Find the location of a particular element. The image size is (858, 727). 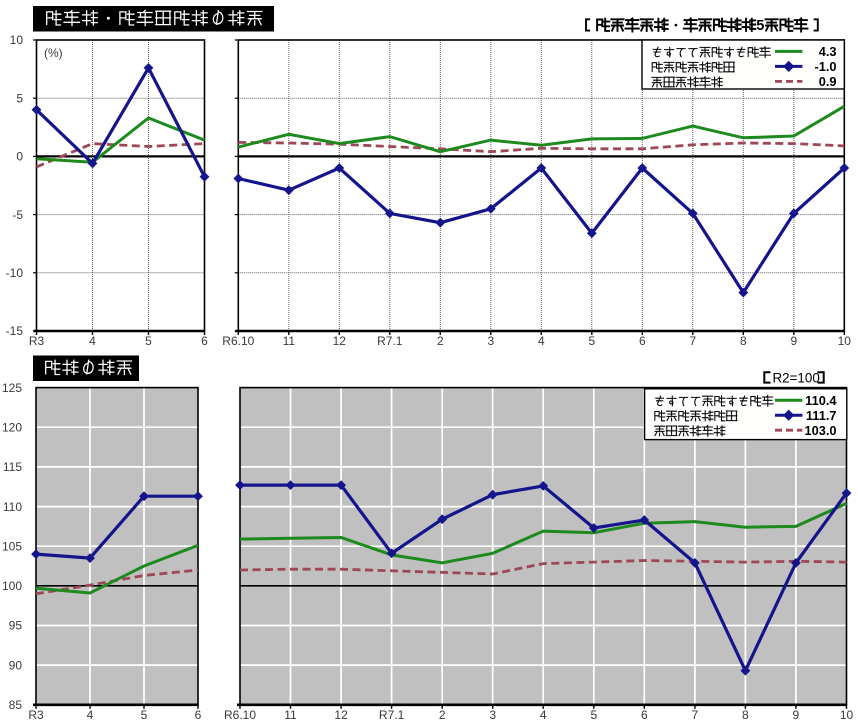

svg-text: 110.4 is located at coordinates (821, 400).